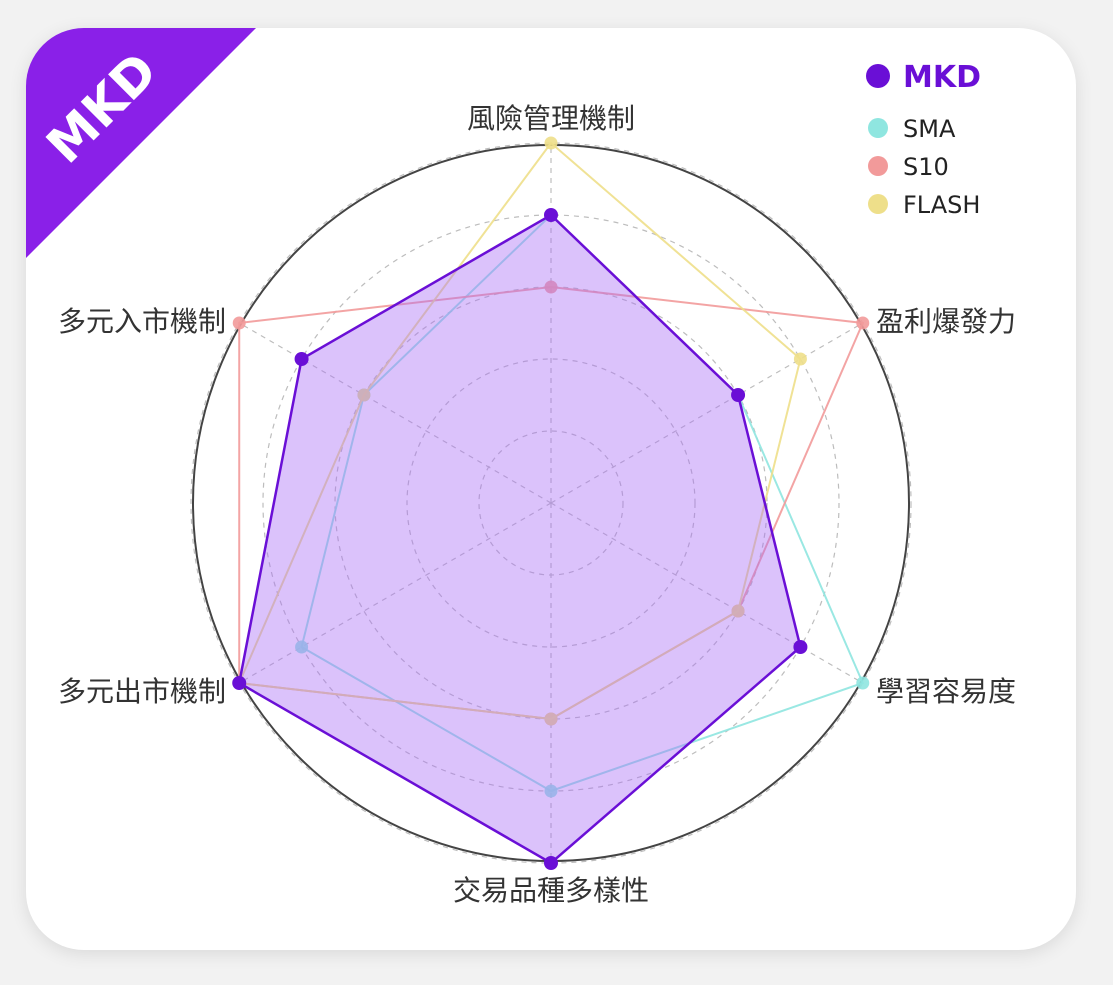  Describe the element at coordinates (926, 167) in the screenshot. I see `legend-label: S10` at that location.